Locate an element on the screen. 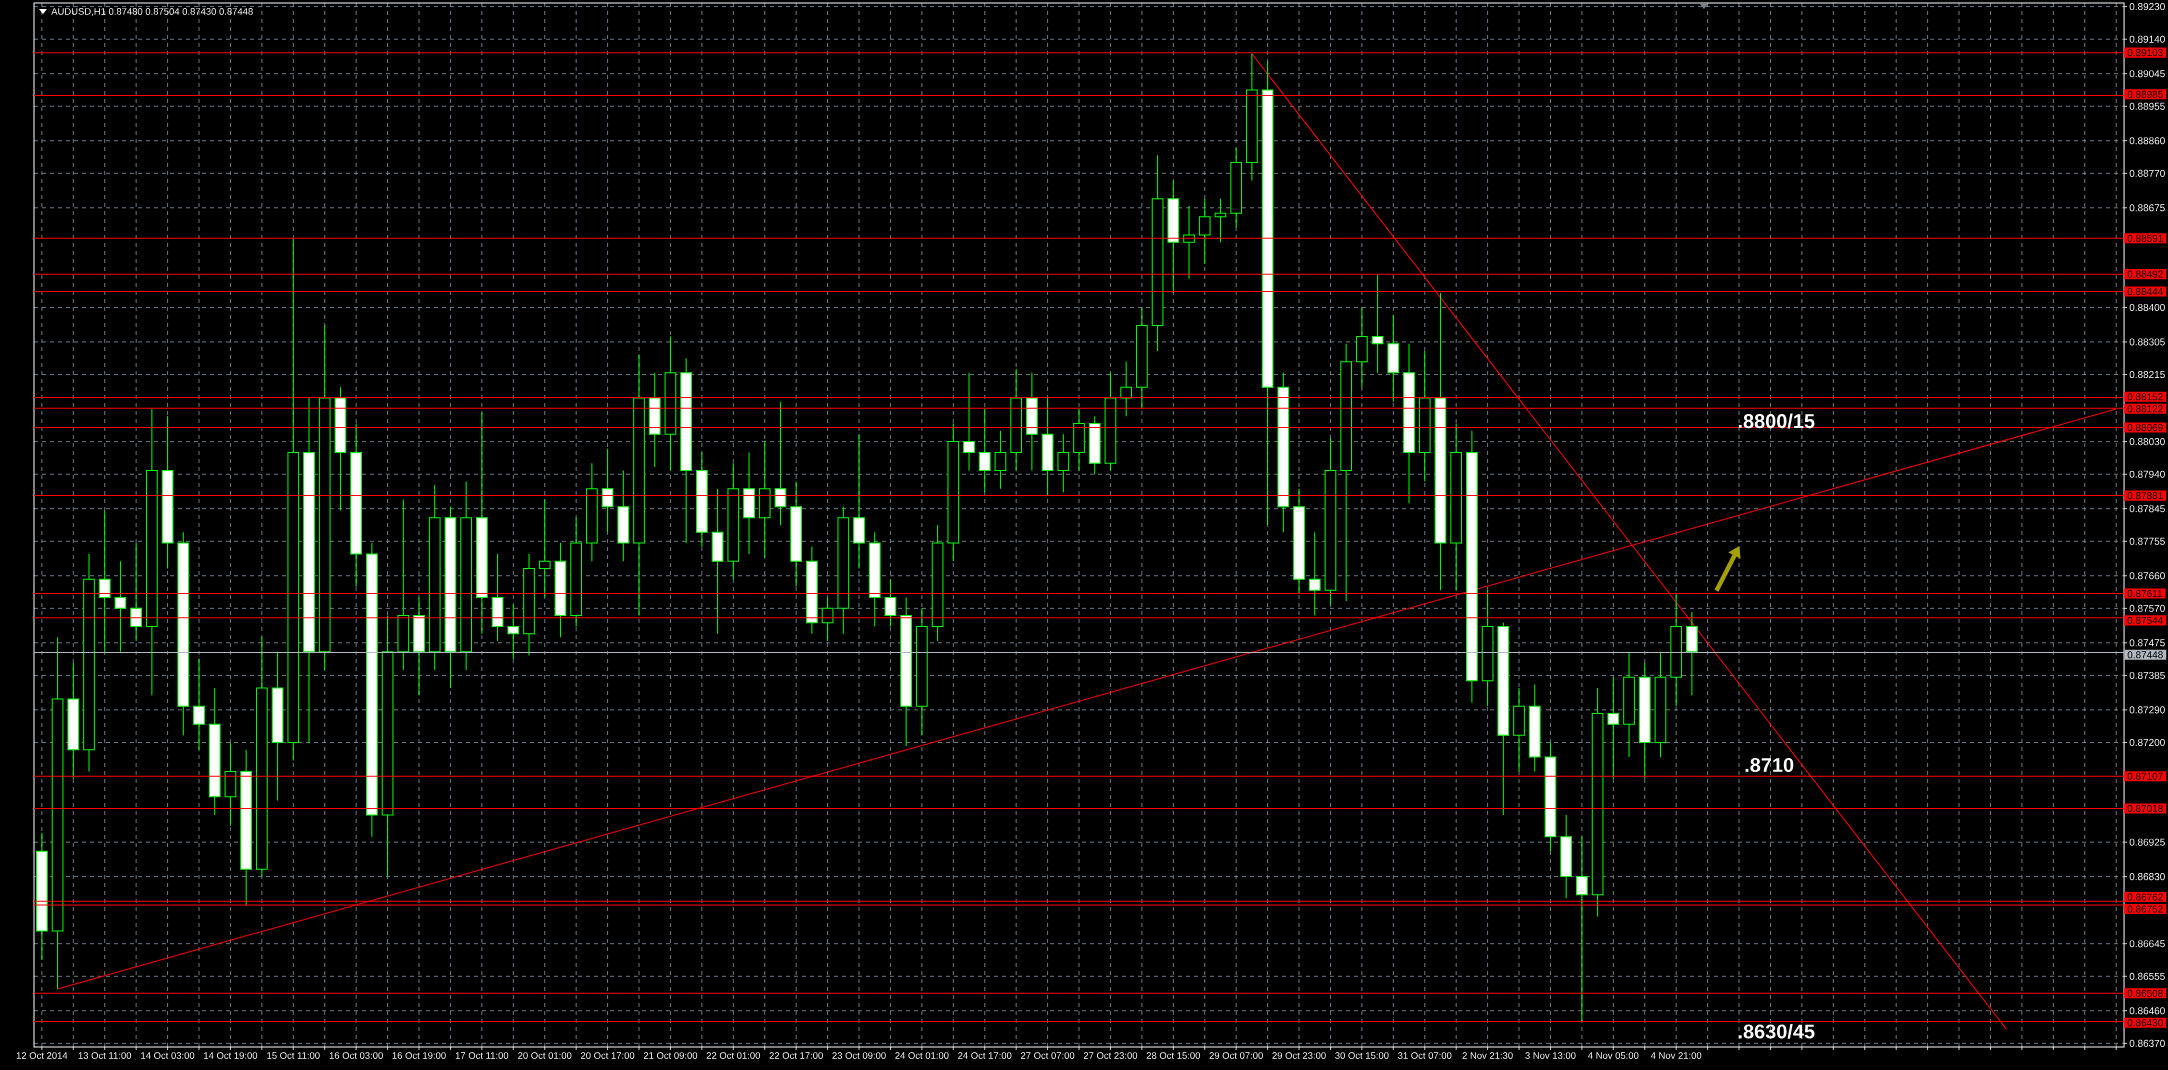 This screenshot has height=1070, width=2168. y-tick-label: 0.87755 is located at coordinates (2147, 541).